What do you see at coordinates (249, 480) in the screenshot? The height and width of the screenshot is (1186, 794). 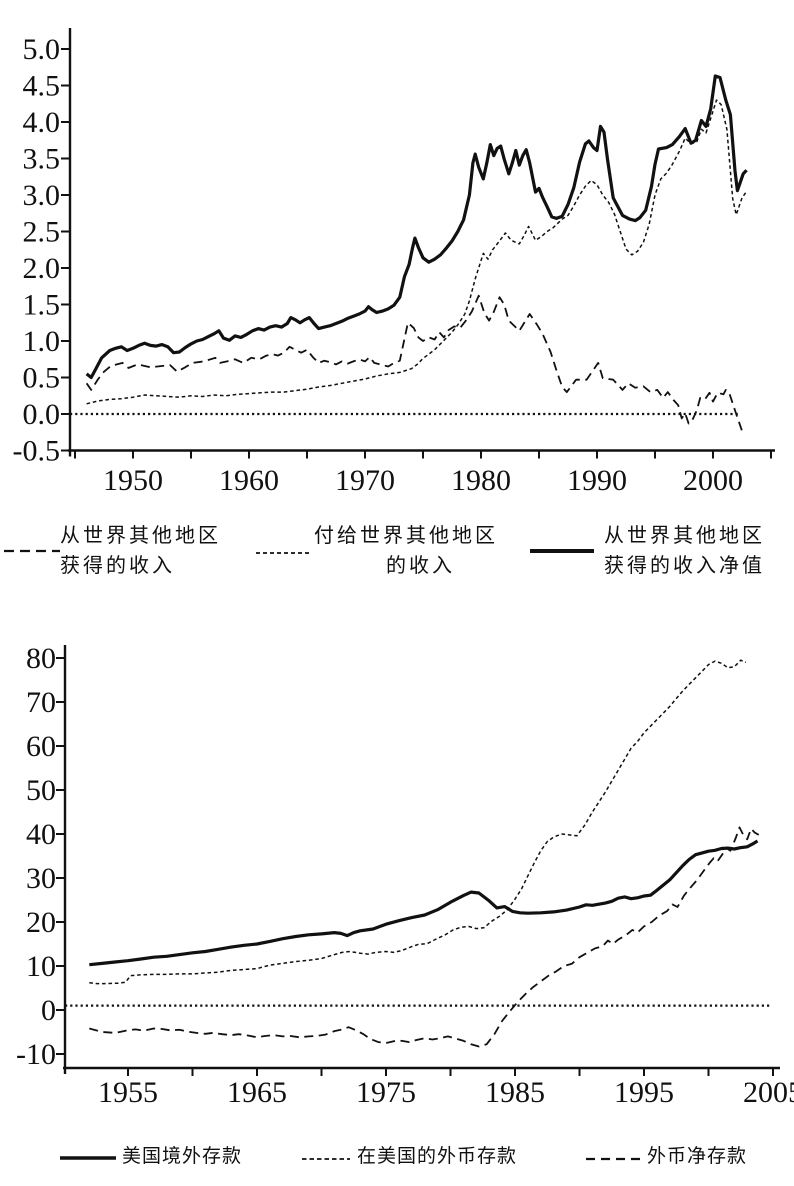 I see `x-tick-label: 1960` at bounding box center [249, 480].